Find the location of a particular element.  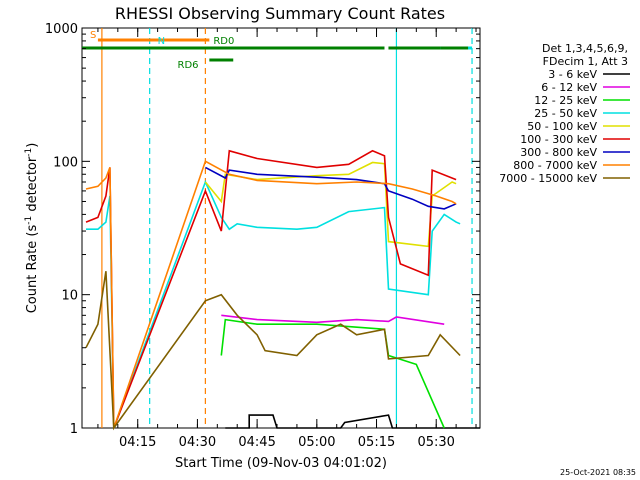

legend-label: 50 - 100 keV is located at coordinates (562, 126).